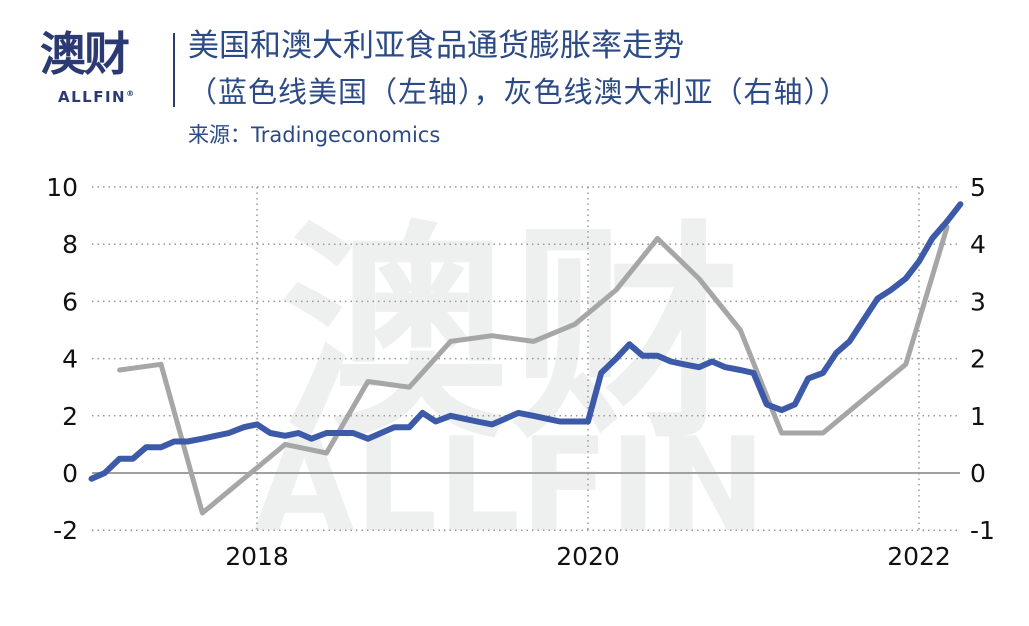 This screenshot has width=1029, height=626. What do you see at coordinates (588, 556) in the screenshot?
I see `x-tick: 2020` at bounding box center [588, 556].